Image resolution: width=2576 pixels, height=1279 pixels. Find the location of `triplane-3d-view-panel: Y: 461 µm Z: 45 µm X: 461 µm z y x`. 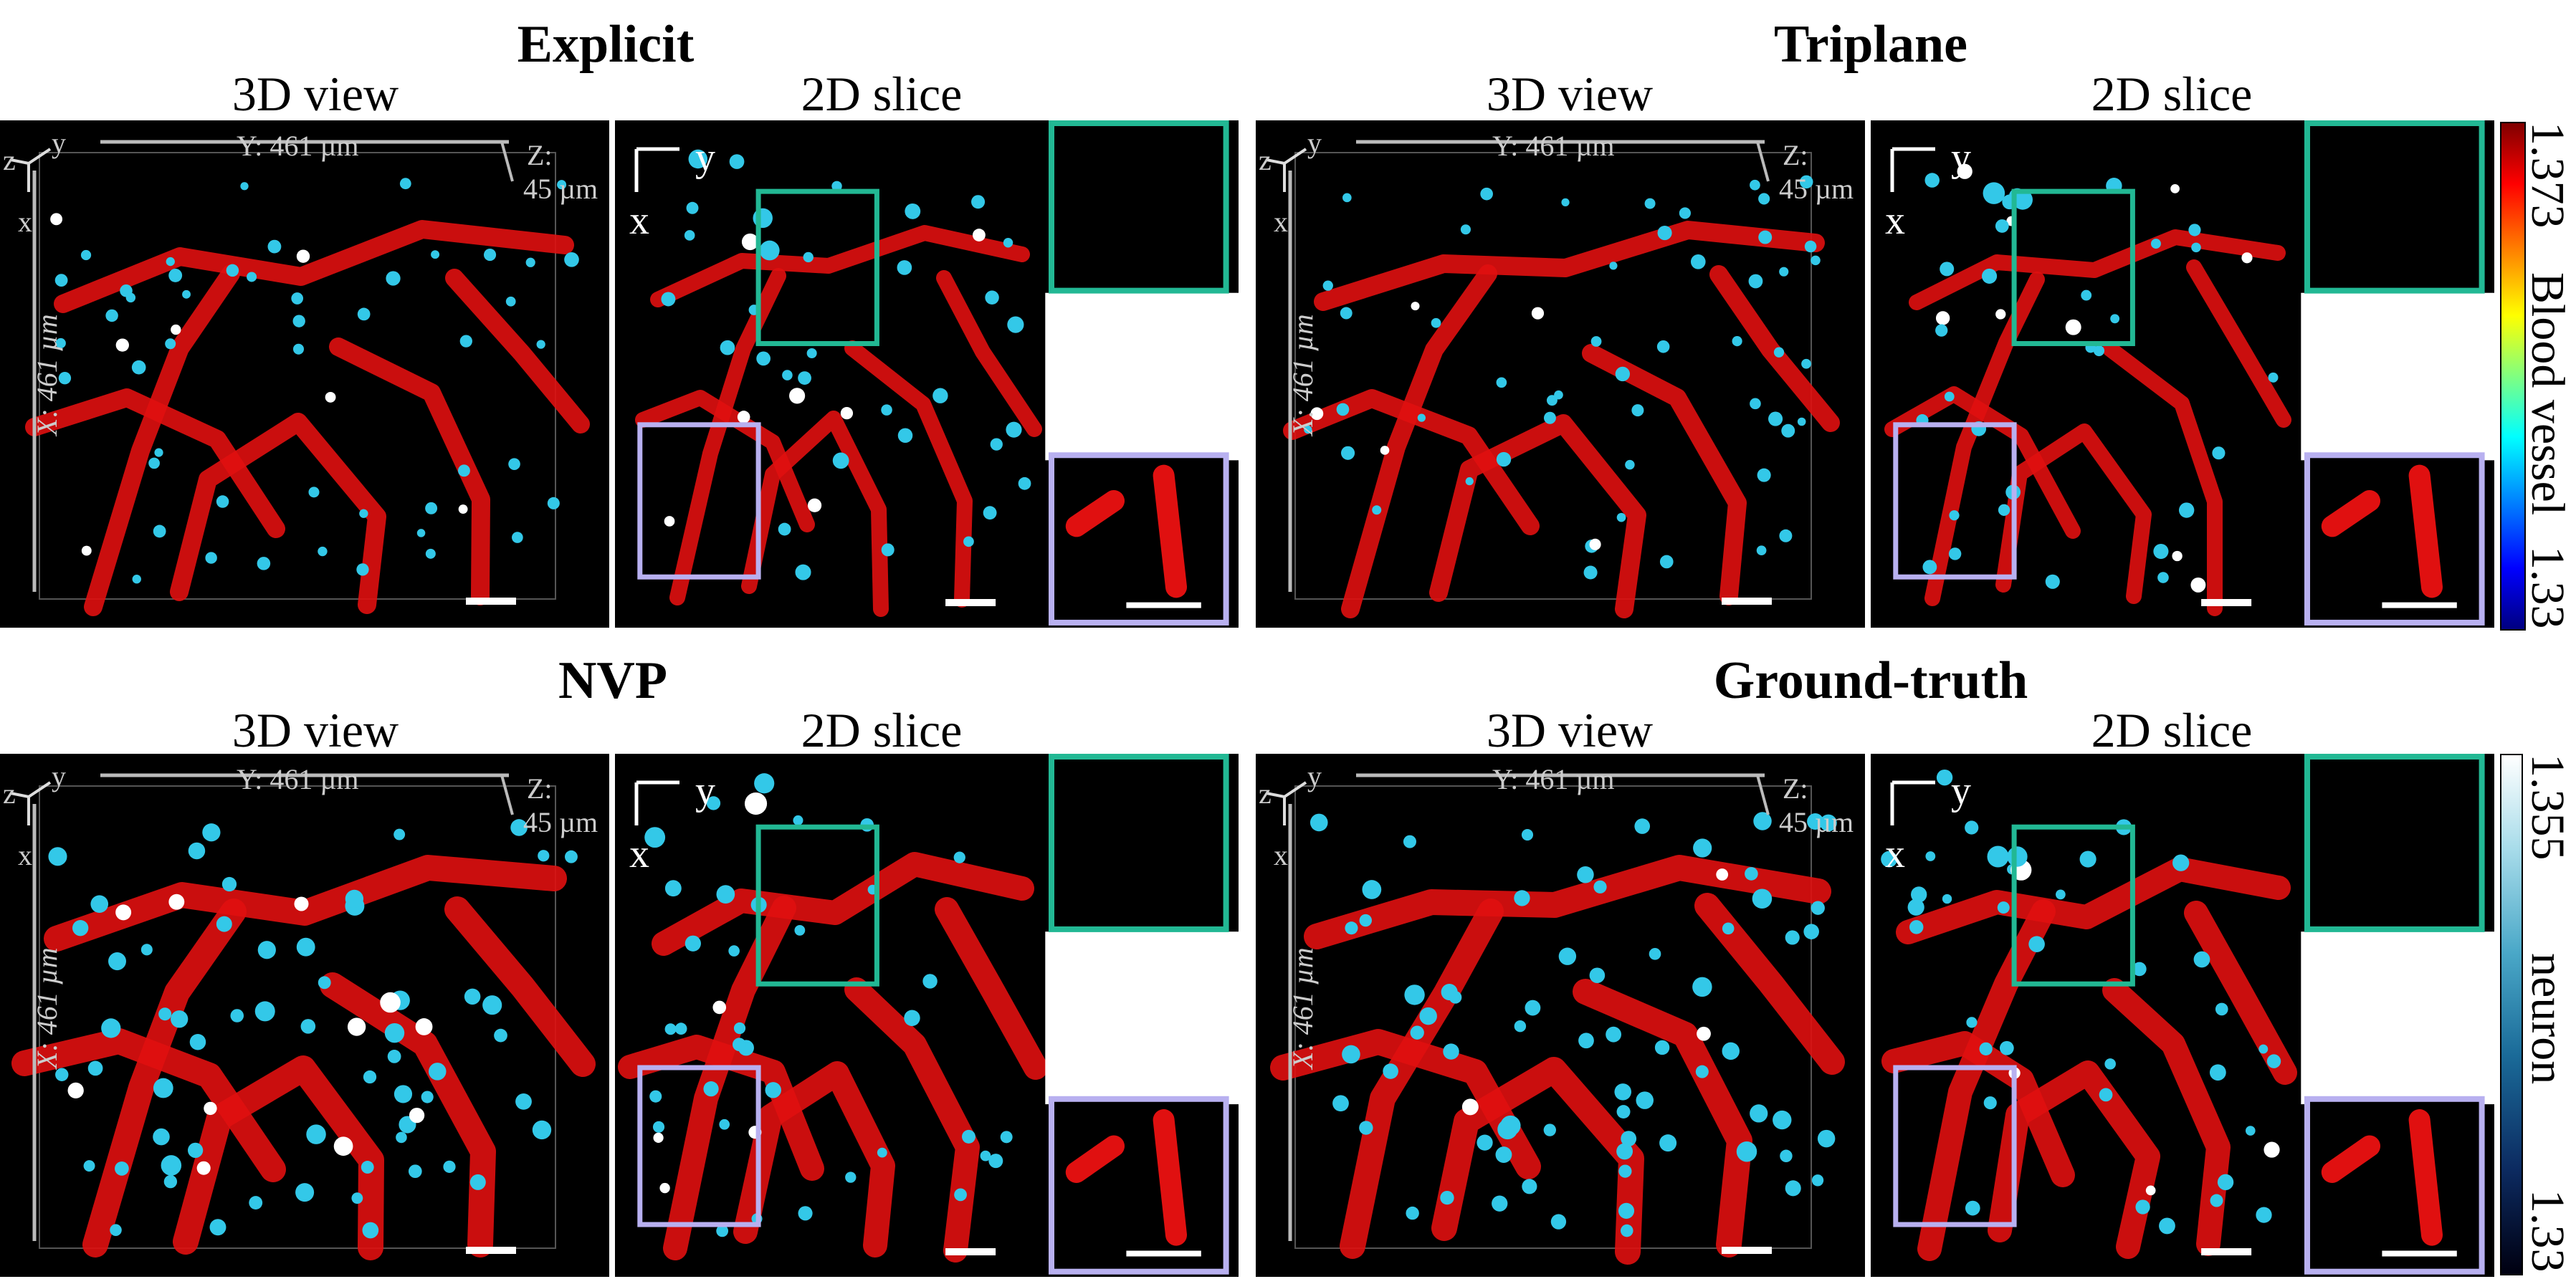

triplane-3d-view-panel: Y: 461 µm Z: 45 µm X: 461 µm z y x is located at coordinates (1560, 374).